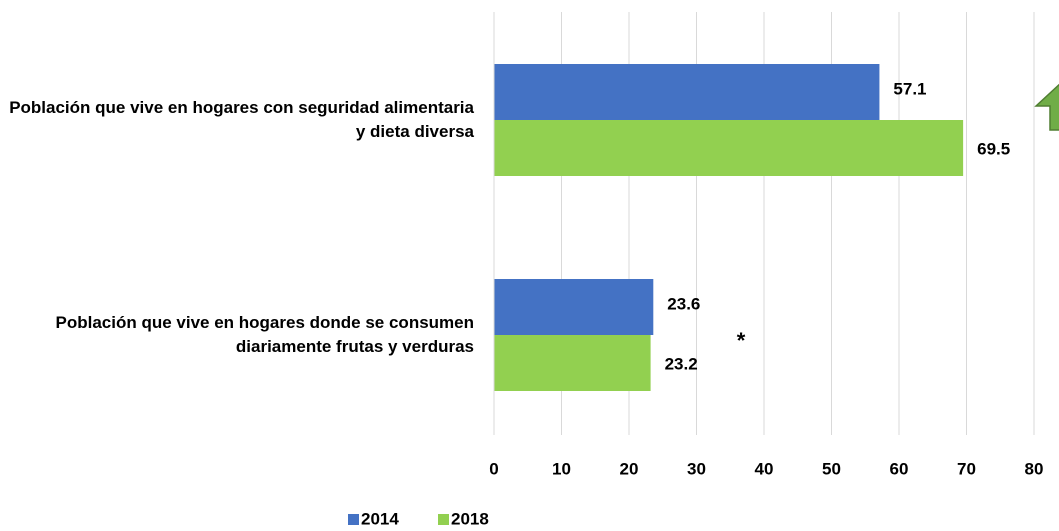 The image size is (1059, 531). Describe the element at coordinates (993, 148) in the screenshot. I see `data-label: 69.5` at that location.